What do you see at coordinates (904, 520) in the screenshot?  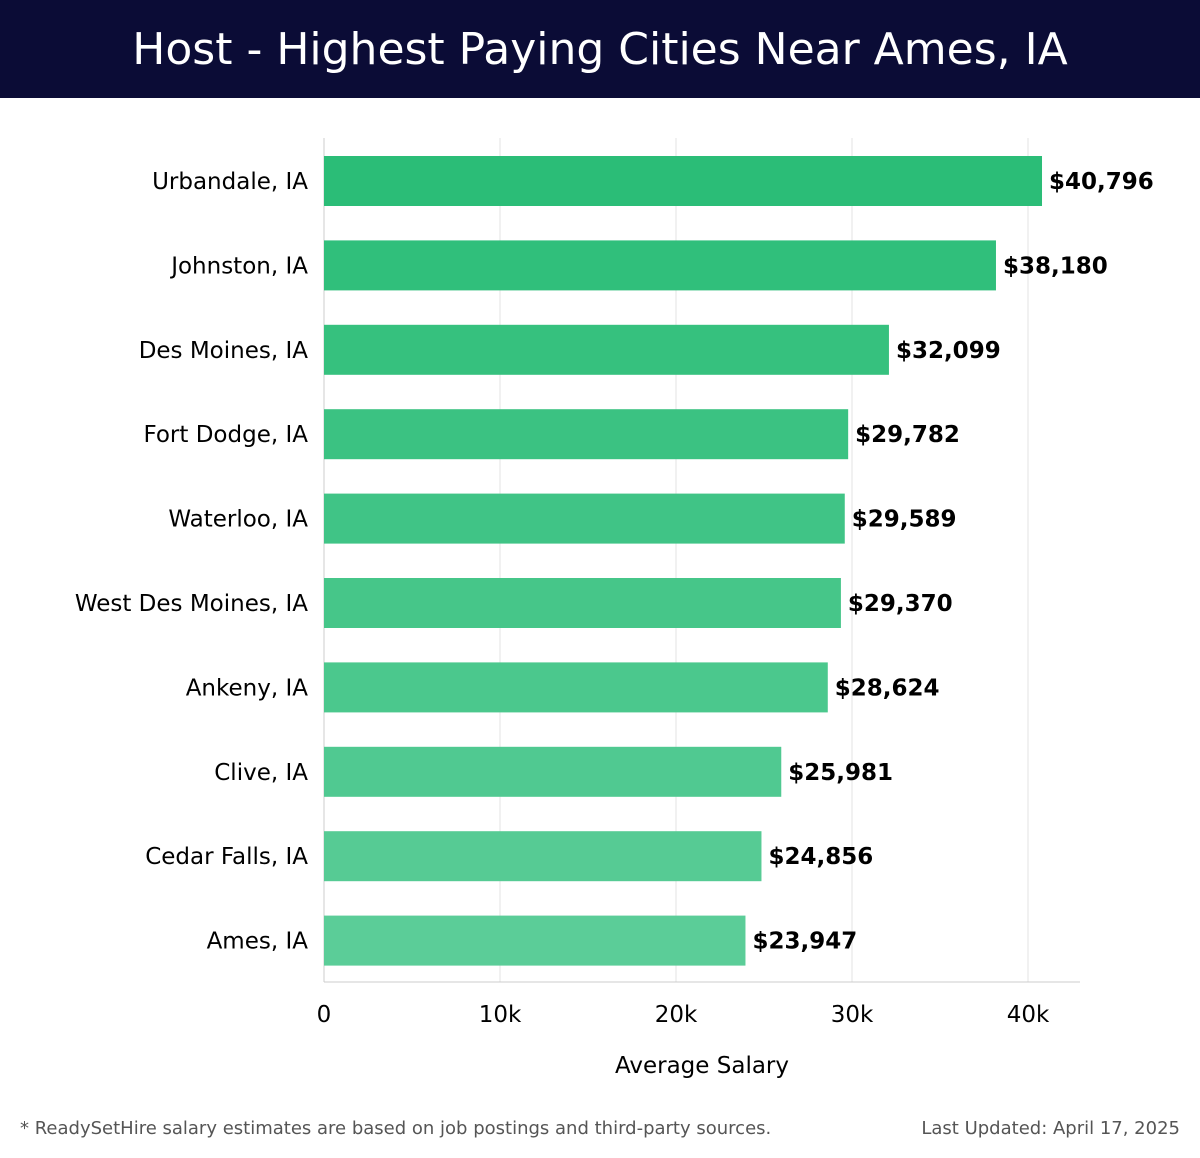 I see `value-label: $29,589` at bounding box center [904, 520].